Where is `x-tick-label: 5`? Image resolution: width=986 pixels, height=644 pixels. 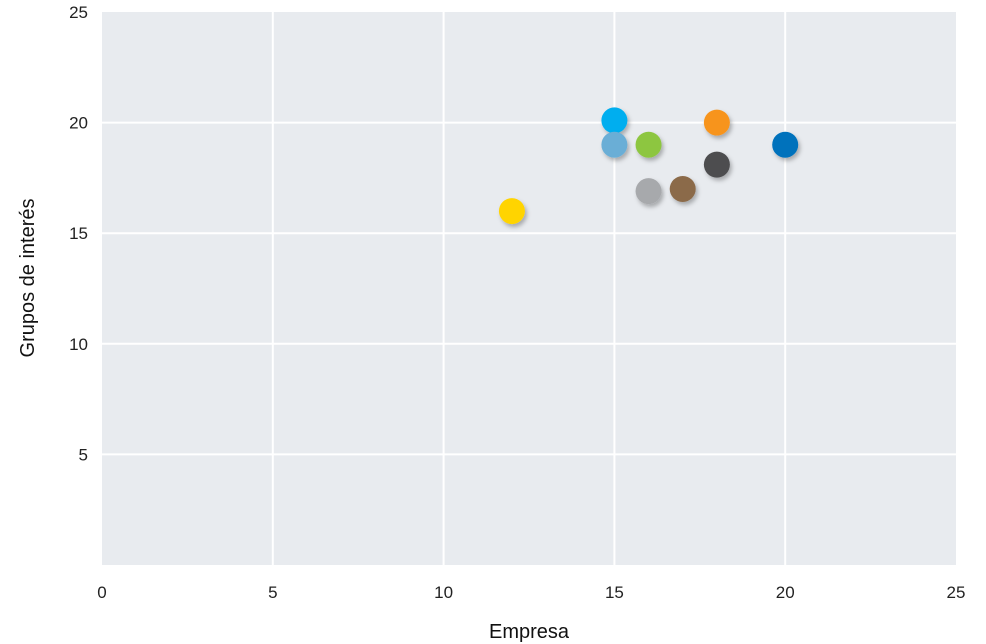 x-tick-label: 5 is located at coordinates (272, 592).